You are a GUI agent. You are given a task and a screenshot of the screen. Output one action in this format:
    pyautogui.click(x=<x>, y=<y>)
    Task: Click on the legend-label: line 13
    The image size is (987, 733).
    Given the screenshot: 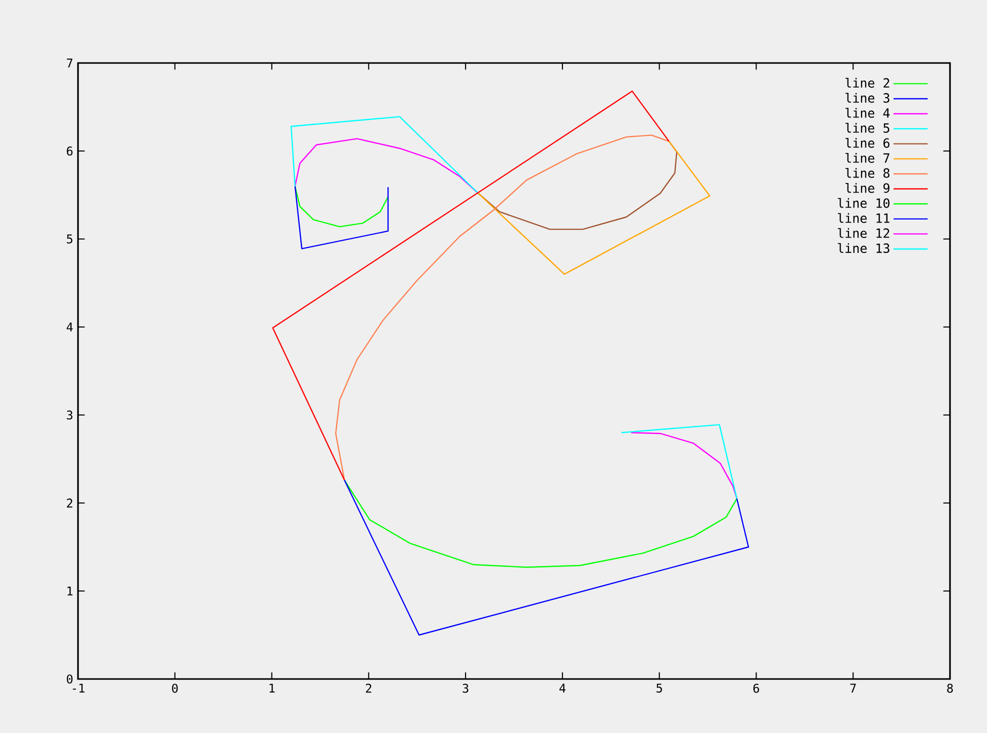 What is the action you would take?
    pyautogui.click(x=864, y=248)
    